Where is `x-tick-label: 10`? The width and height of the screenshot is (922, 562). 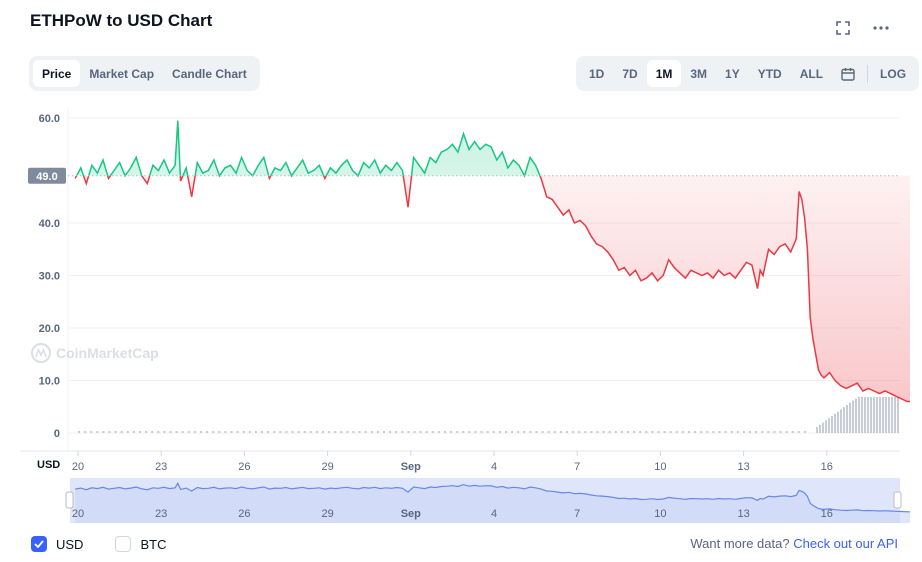
x-tick-label: 10 is located at coordinates (660, 467).